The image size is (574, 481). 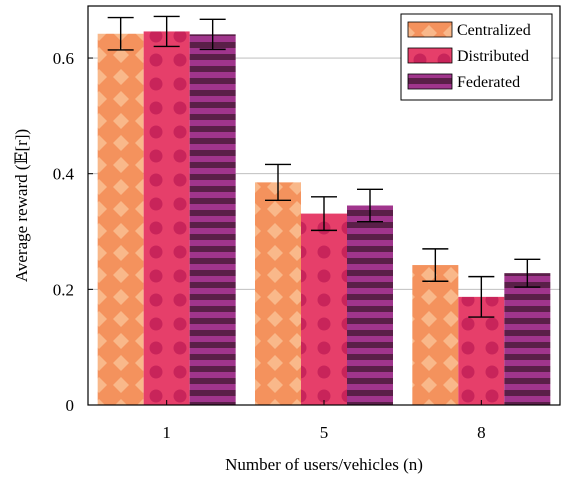 What do you see at coordinates (21, 205) in the screenshot?
I see `y-axis-label: Average reward (𝔼[r])` at bounding box center [21, 205].